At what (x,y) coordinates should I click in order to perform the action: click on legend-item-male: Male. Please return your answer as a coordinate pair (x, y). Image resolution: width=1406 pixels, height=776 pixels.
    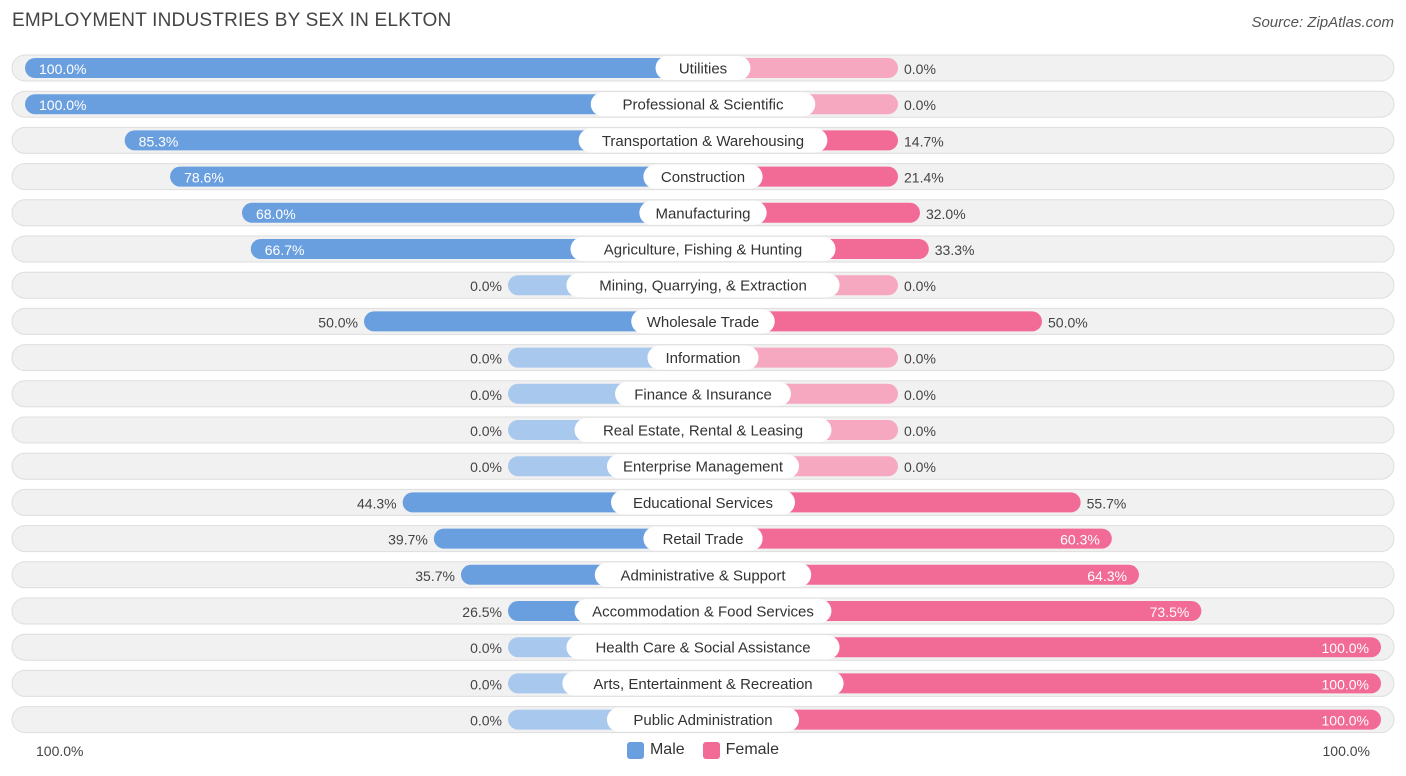
    Looking at the image, I should click on (655, 750).